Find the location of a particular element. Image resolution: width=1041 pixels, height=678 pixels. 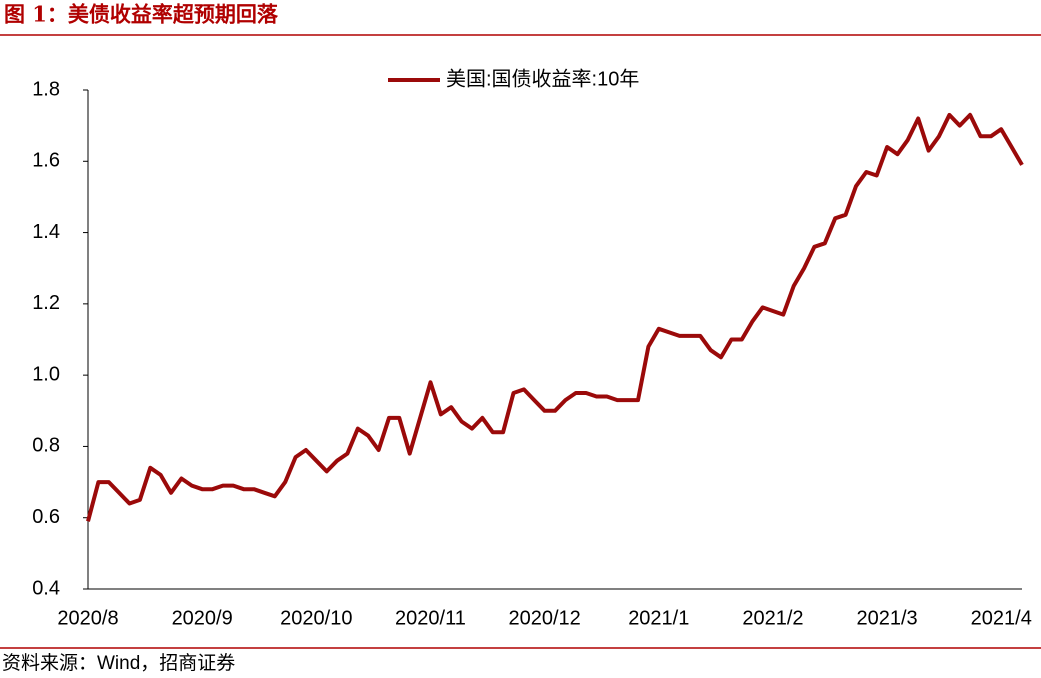

figure-title: 图 1：美债收益率超预期回落 is located at coordinates (141, 14).